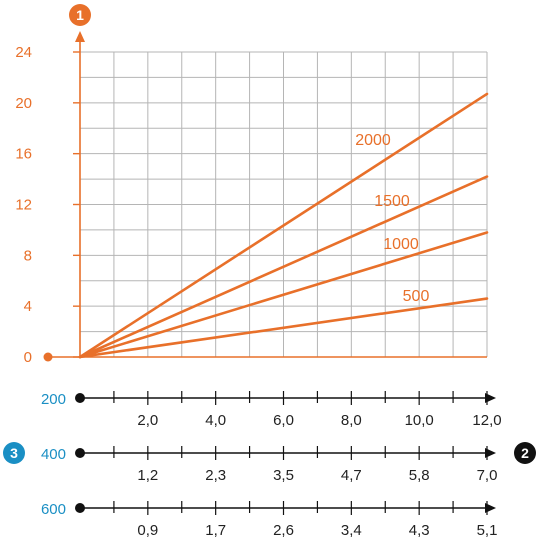 The height and width of the screenshot is (540, 538). I want to click on x-tick-label: 3,5, so click(283, 475).